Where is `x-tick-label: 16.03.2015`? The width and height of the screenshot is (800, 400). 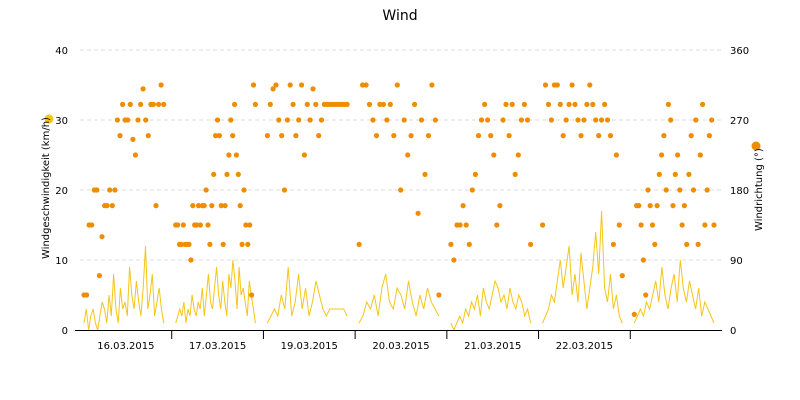 x-tick-label: 16.03.2015 is located at coordinates (125, 346).